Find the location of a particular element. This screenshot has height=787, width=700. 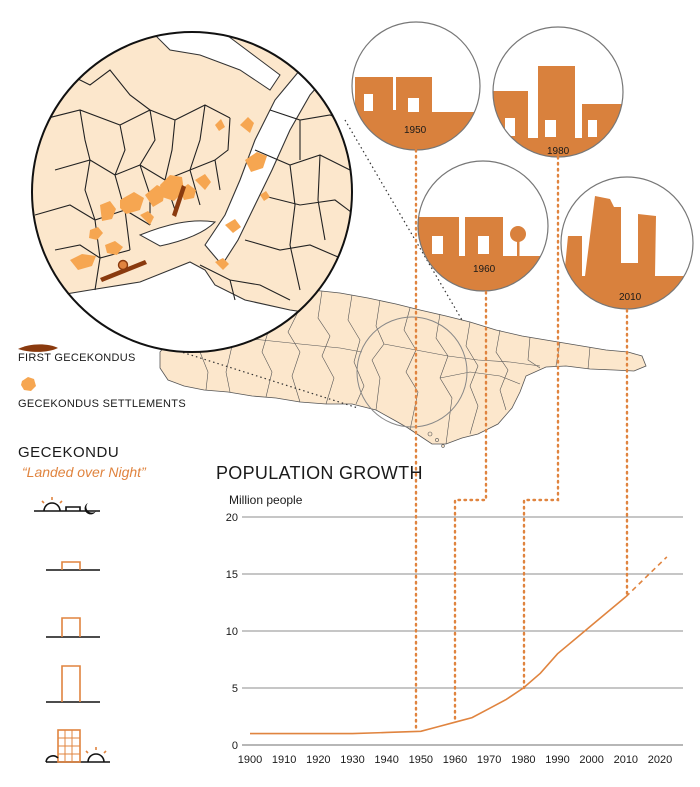

y-tick-label: 0 is located at coordinates (235, 746).